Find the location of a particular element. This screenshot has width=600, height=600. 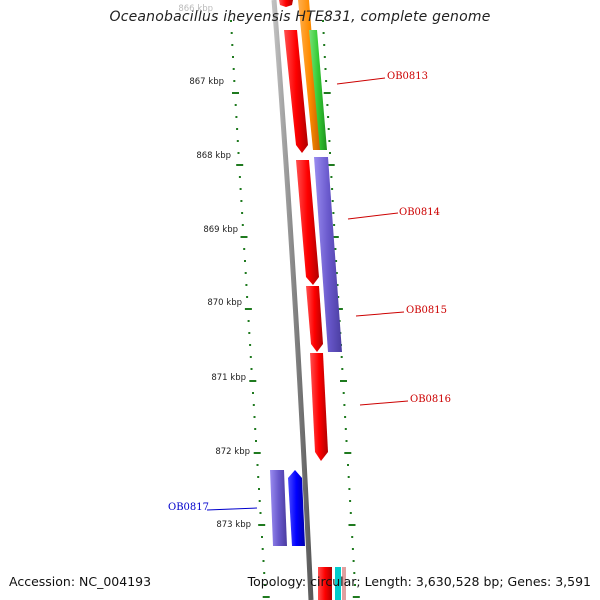

leader-ob0814 is located at coordinates (373, 216).